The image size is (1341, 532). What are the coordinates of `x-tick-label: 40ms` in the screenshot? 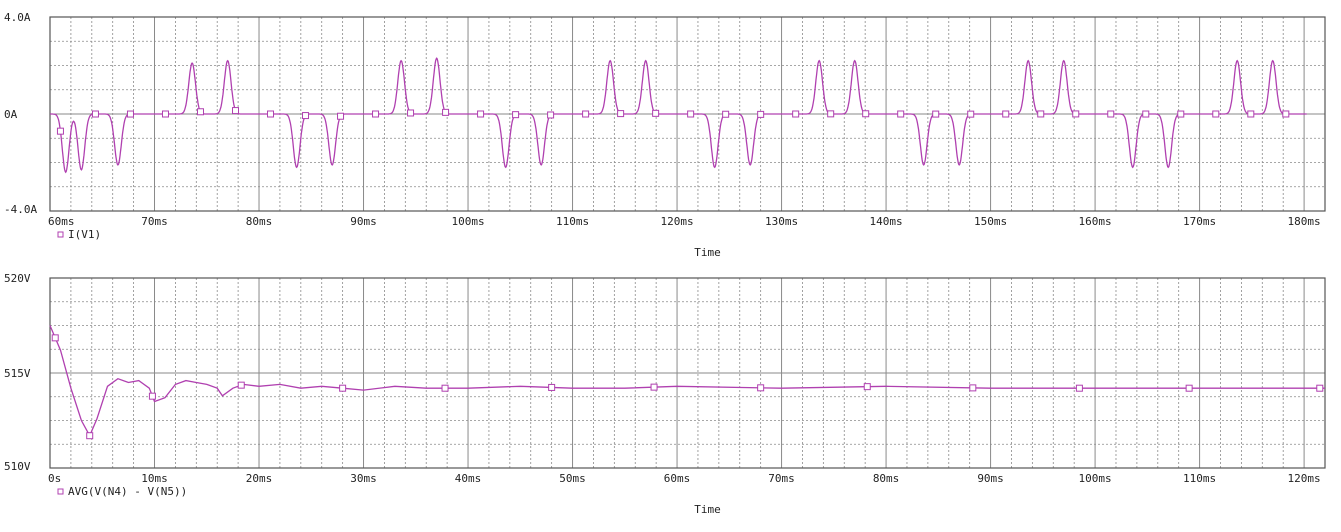 It's located at (468, 478).